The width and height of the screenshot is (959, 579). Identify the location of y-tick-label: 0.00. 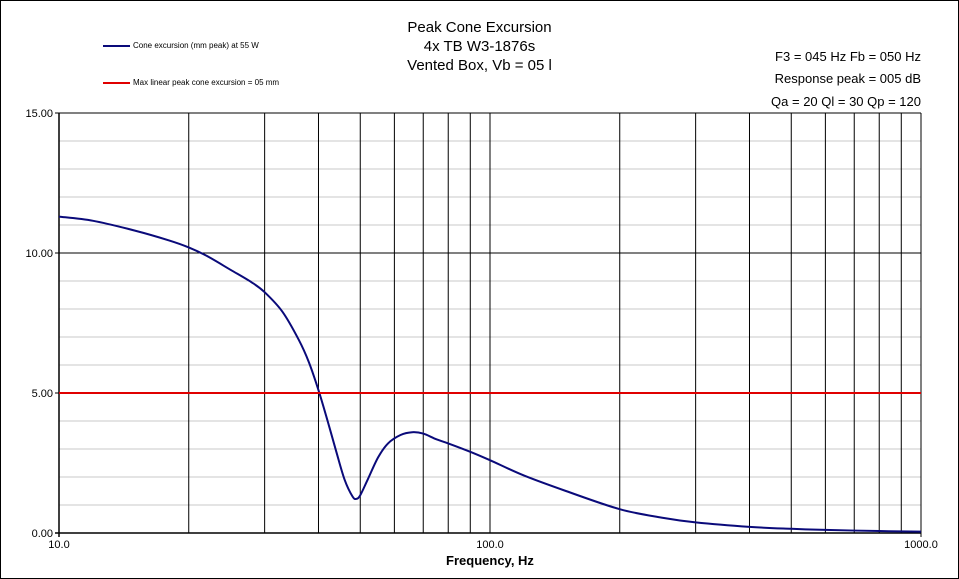
(42, 534).